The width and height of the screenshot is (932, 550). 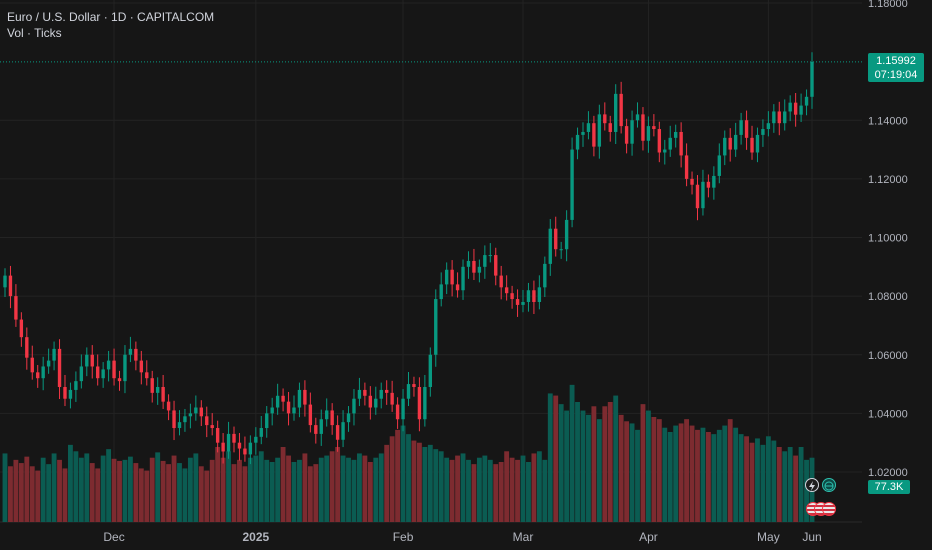 What do you see at coordinates (829, 485) in the screenshot?
I see `globe-icon` at bounding box center [829, 485].